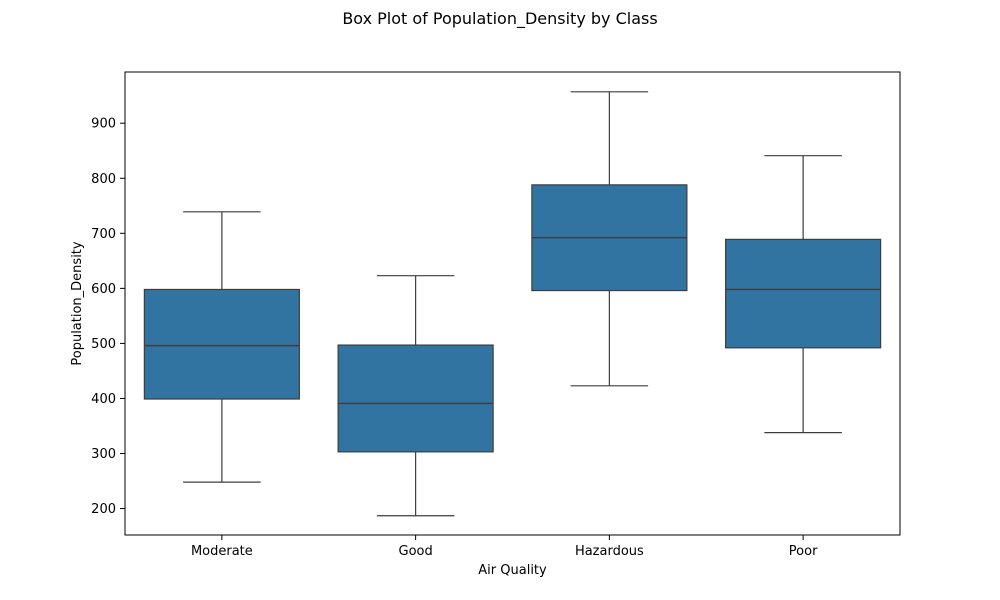 The width and height of the screenshot is (1000, 600). I want to click on chart-title: Box Plot of Population_Density by Class, so click(500, 18).